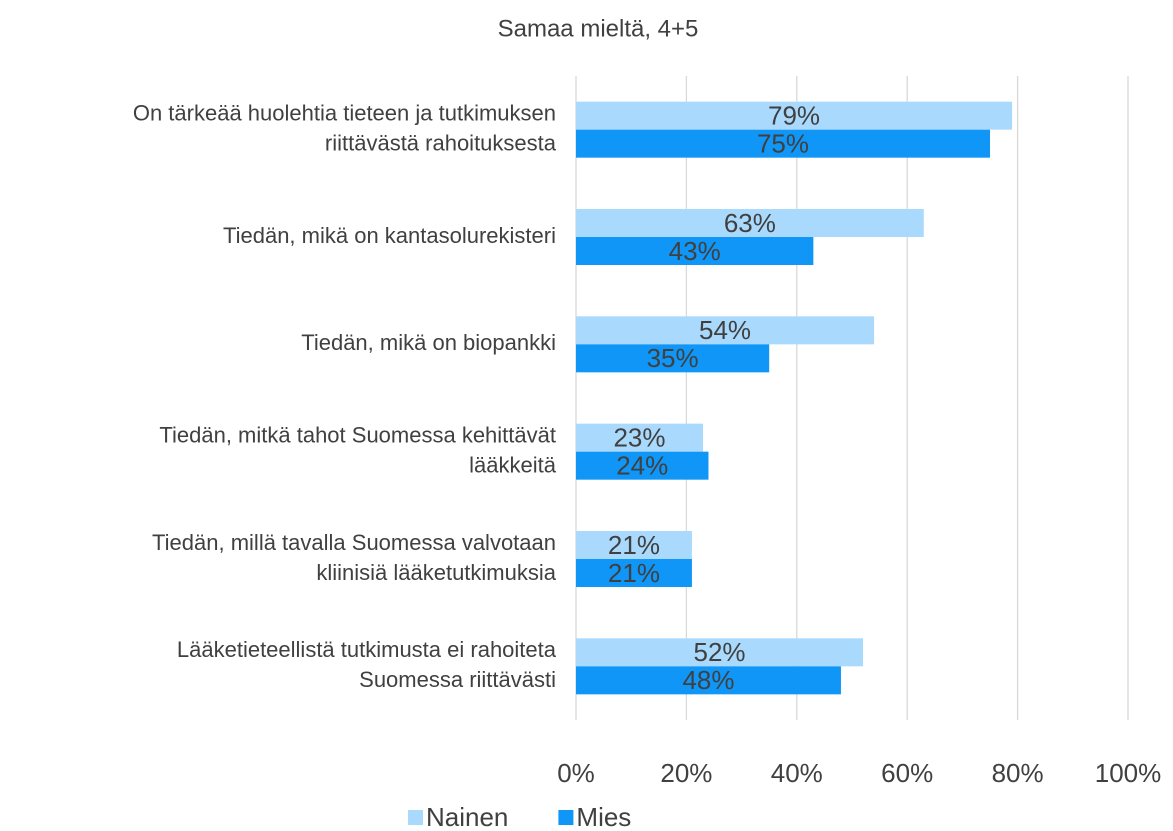  What do you see at coordinates (389, 235) in the screenshot?
I see `y-tick-label: Tiedän, mikä on kantasolurekisteri` at bounding box center [389, 235].